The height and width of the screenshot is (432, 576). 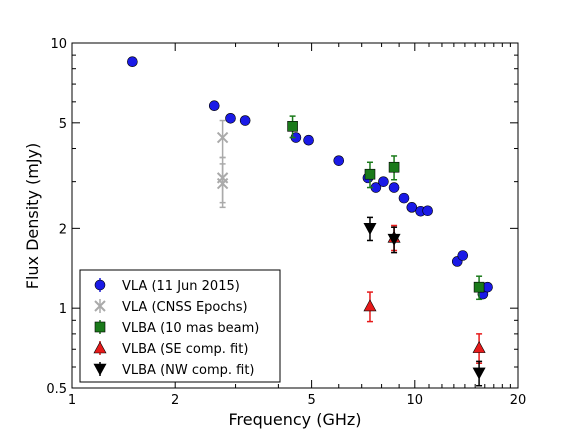 I want to click on legend-box, so click(x=180, y=326).